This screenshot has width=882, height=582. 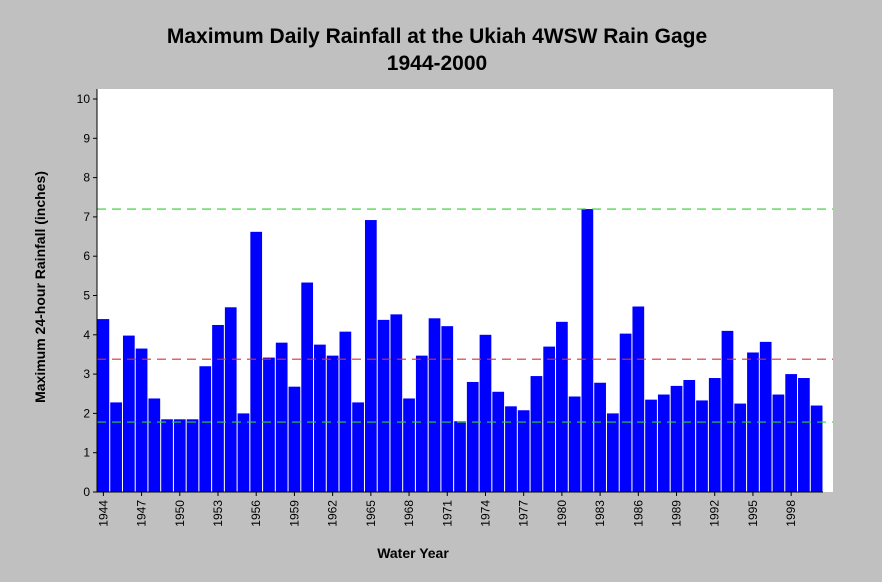 What do you see at coordinates (600, 513) in the screenshot?
I see `x-tick-label: 1983` at bounding box center [600, 513].